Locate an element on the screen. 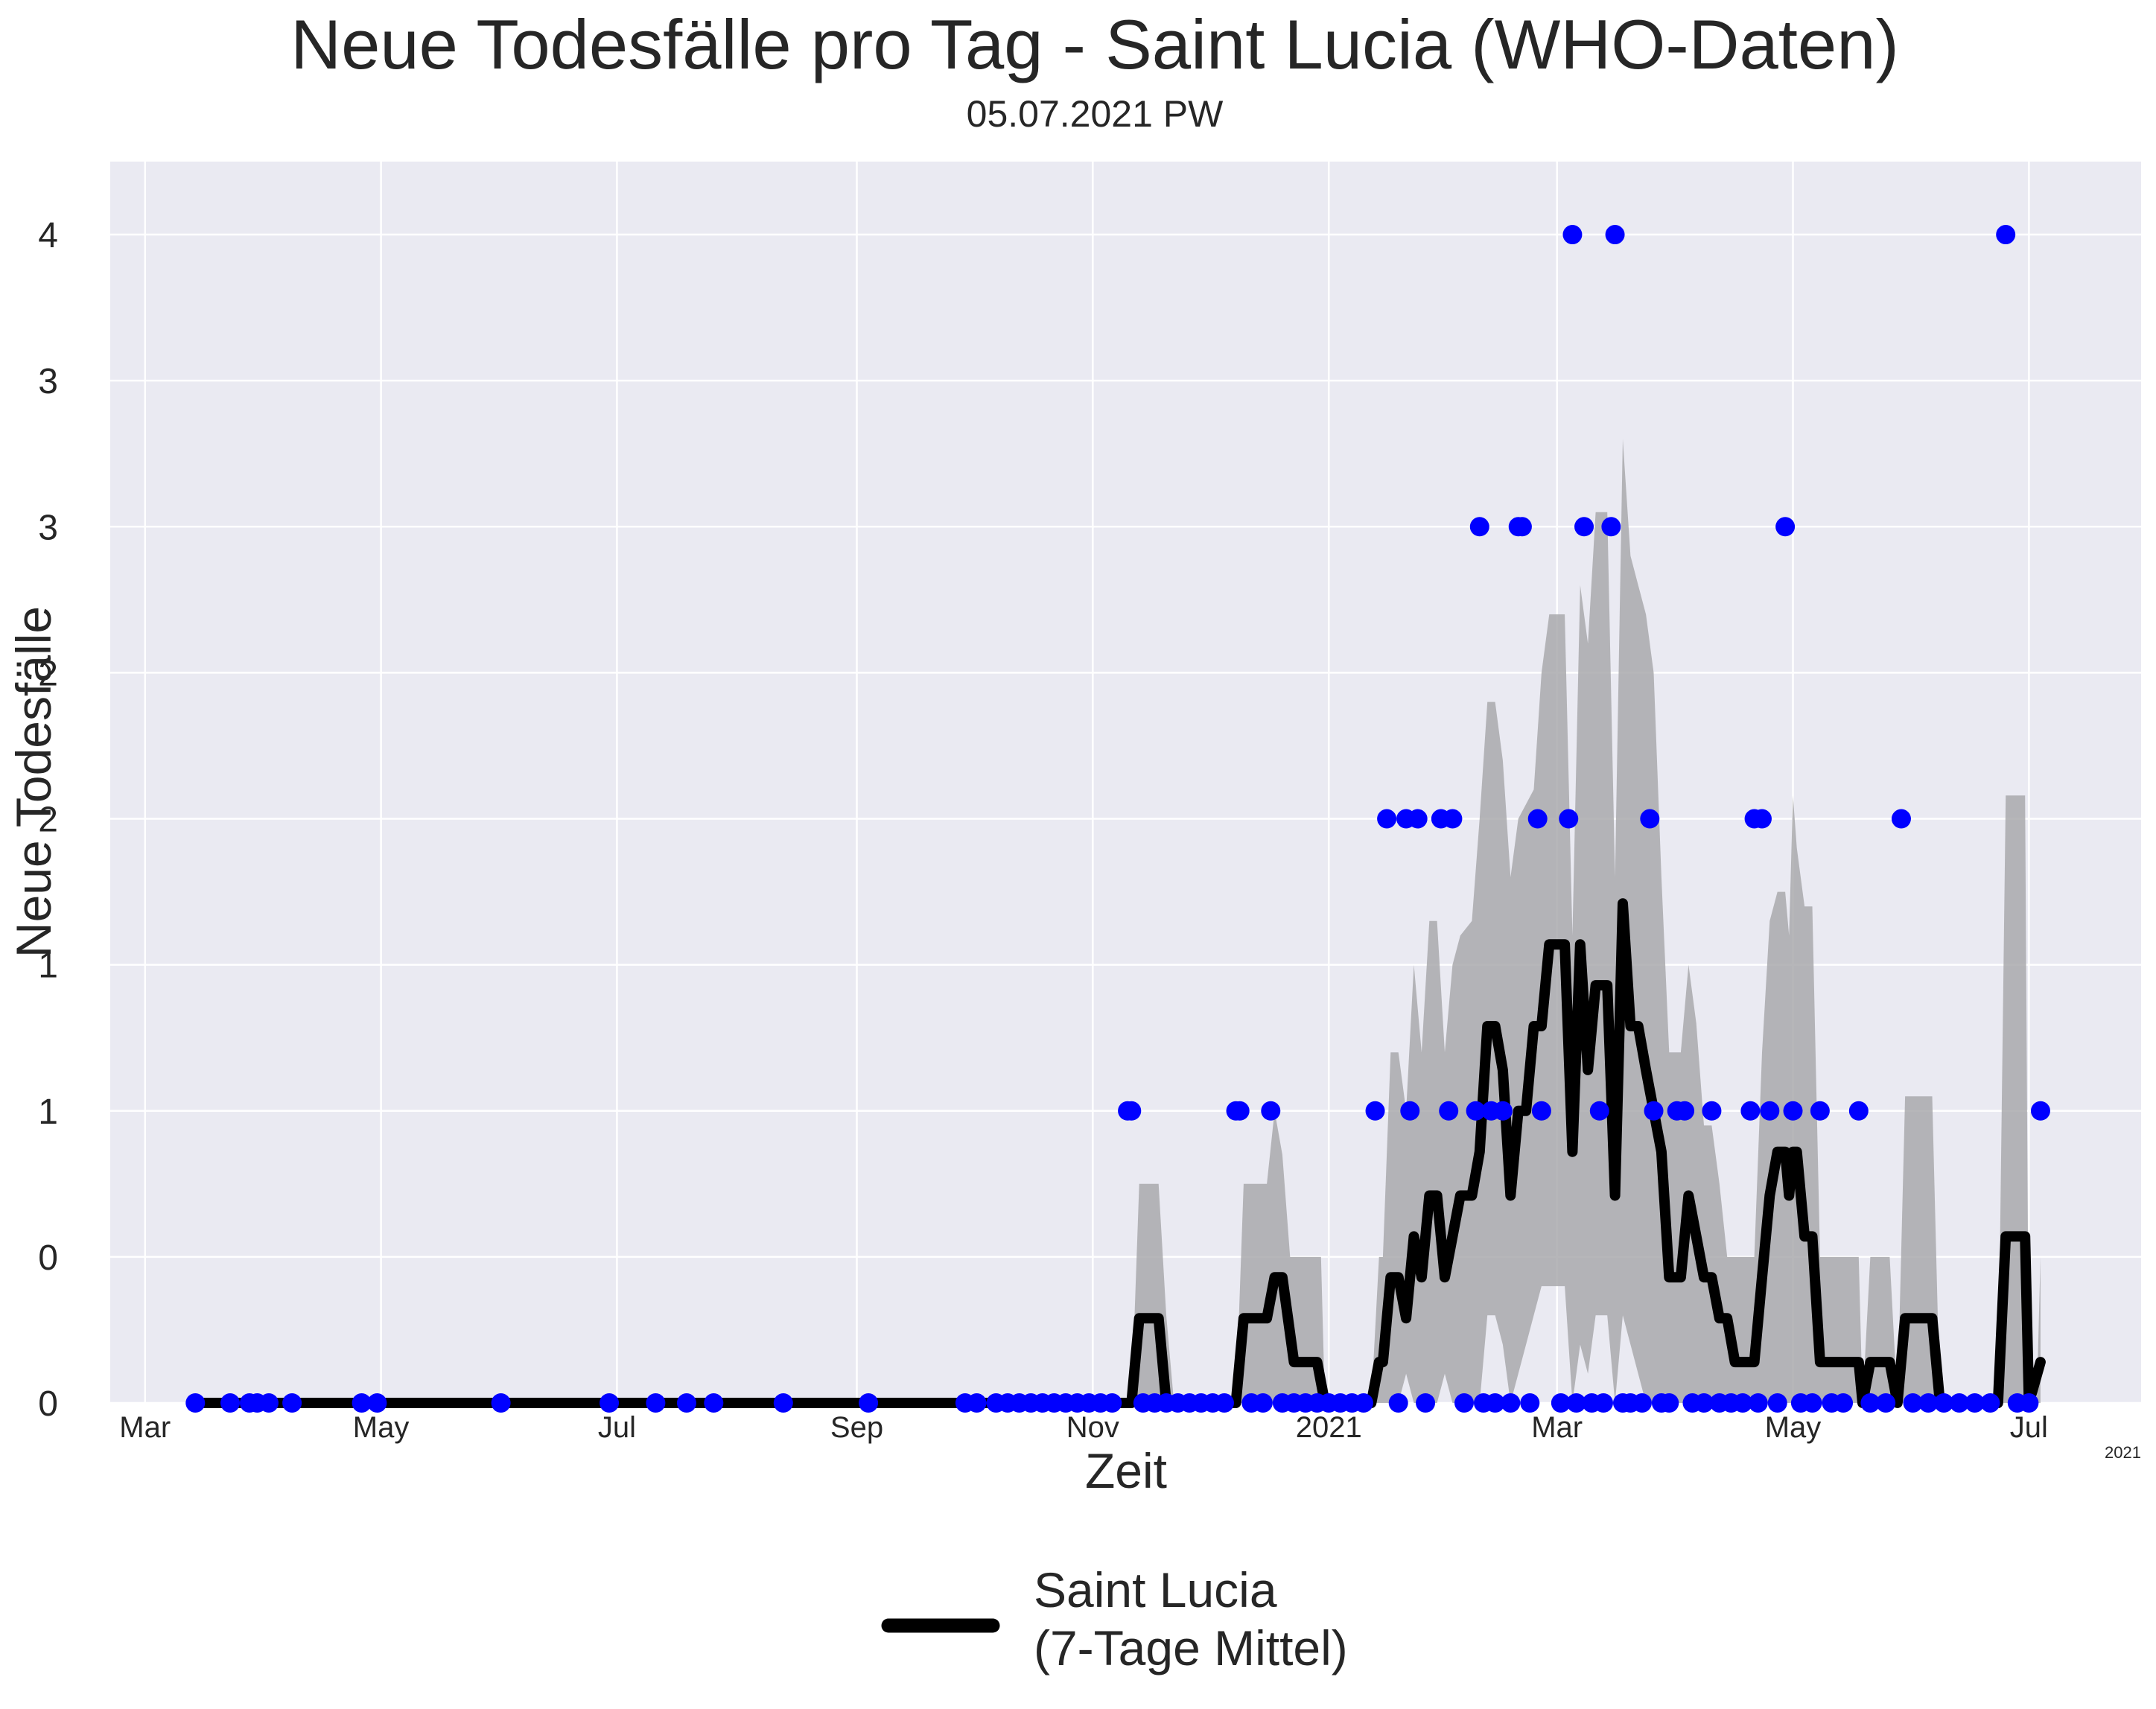  legend-label: Saint Lucia (7-Tage Mittel) is located at coordinates (1191, 1618).